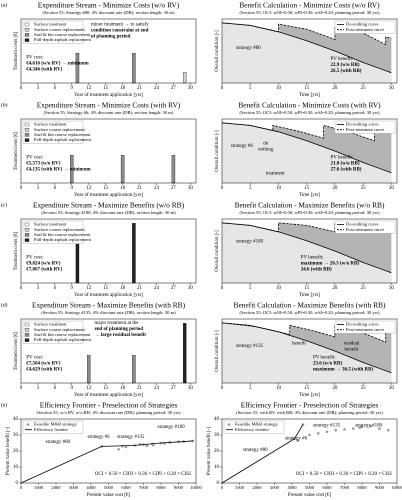 This screenshot has height=500, width=402. I want to click on legend-label: Post-treatment curve, so click(365, 29).